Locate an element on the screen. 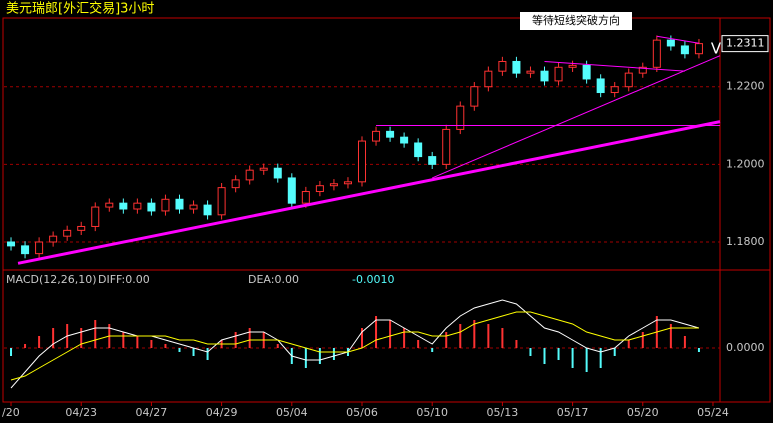 The width and height of the screenshot is (773, 423). x-tick-label: 04/27 is located at coordinates (152, 412).